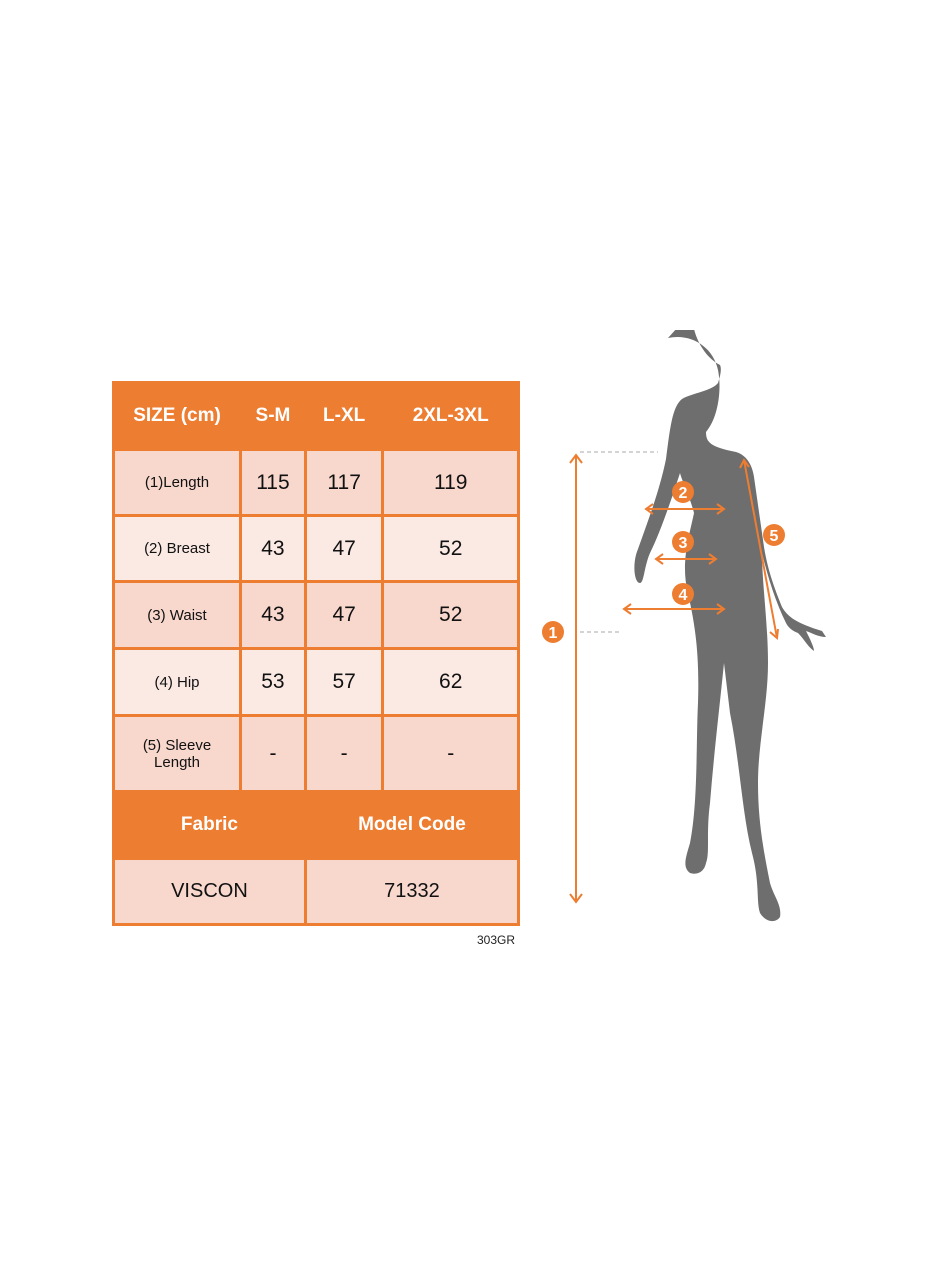  What do you see at coordinates (177, 548) in the screenshot?
I see `row-label: (2) Breast` at bounding box center [177, 548].